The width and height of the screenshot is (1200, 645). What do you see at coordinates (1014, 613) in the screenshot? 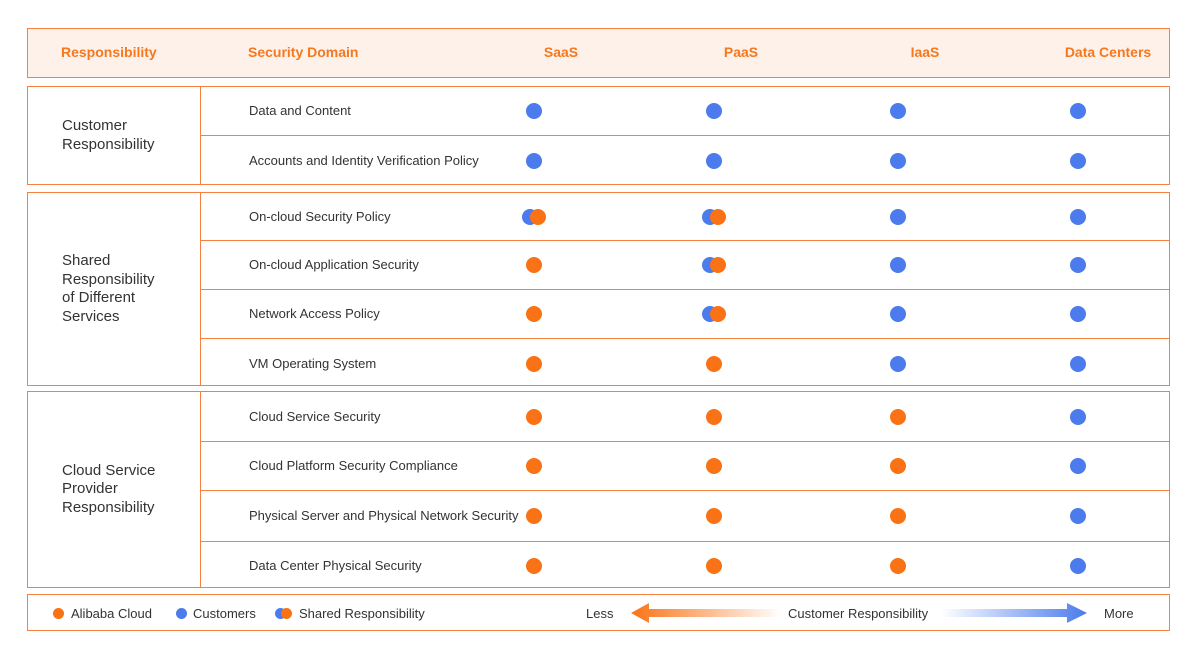
I see `arrow-right-more` at bounding box center [1014, 613].